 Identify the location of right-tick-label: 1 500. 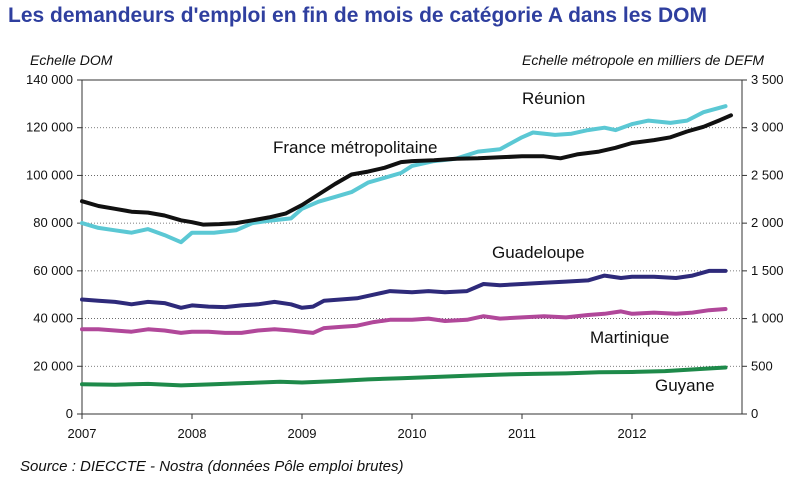
(767, 270).